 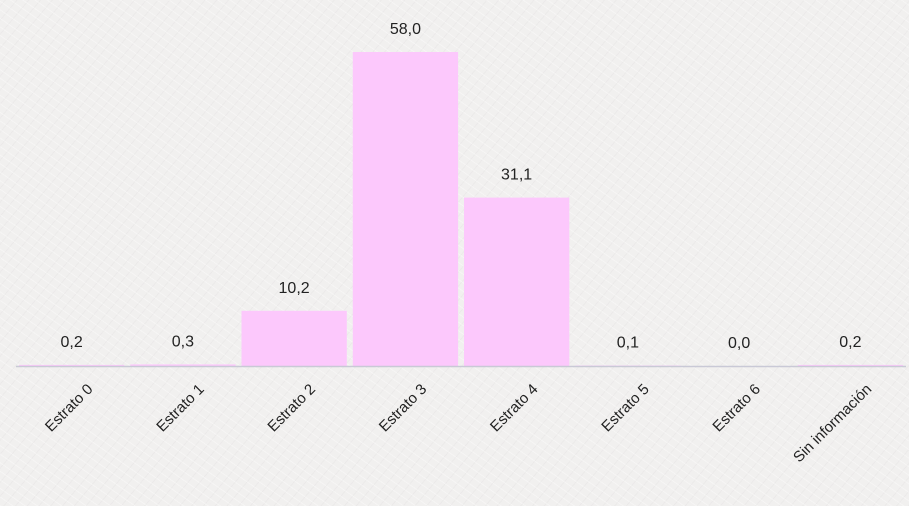 I want to click on data-label-8: 0,2, so click(x=850, y=342).